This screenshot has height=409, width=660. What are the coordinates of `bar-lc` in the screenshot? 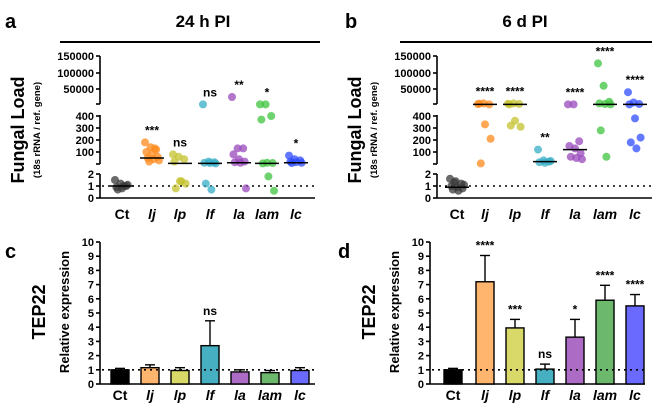 It's located at (300, 377).